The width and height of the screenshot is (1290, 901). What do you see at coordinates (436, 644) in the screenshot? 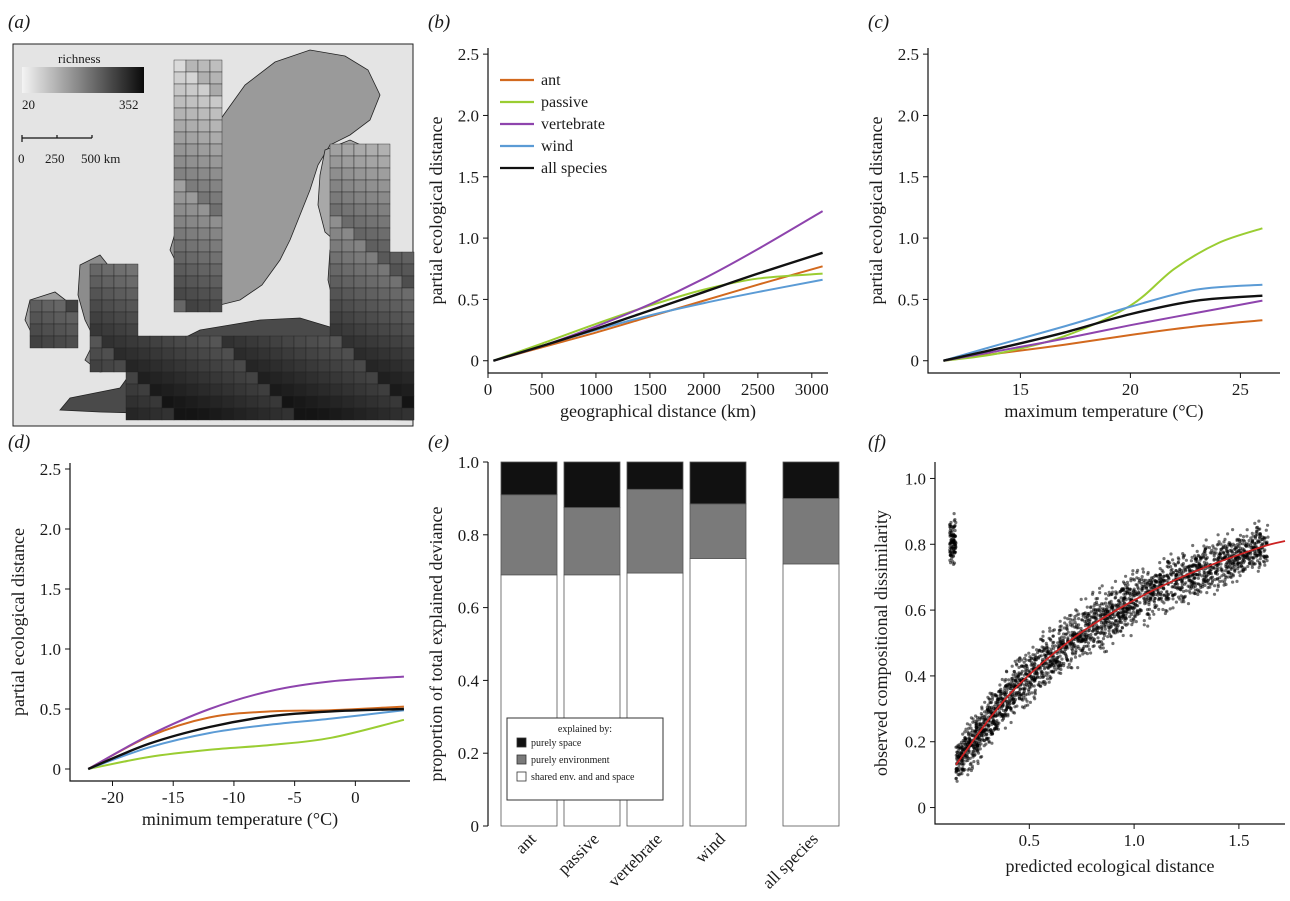
I see `y-axis-title: proportion of total explained deviance` at bounding box center [436, 644].